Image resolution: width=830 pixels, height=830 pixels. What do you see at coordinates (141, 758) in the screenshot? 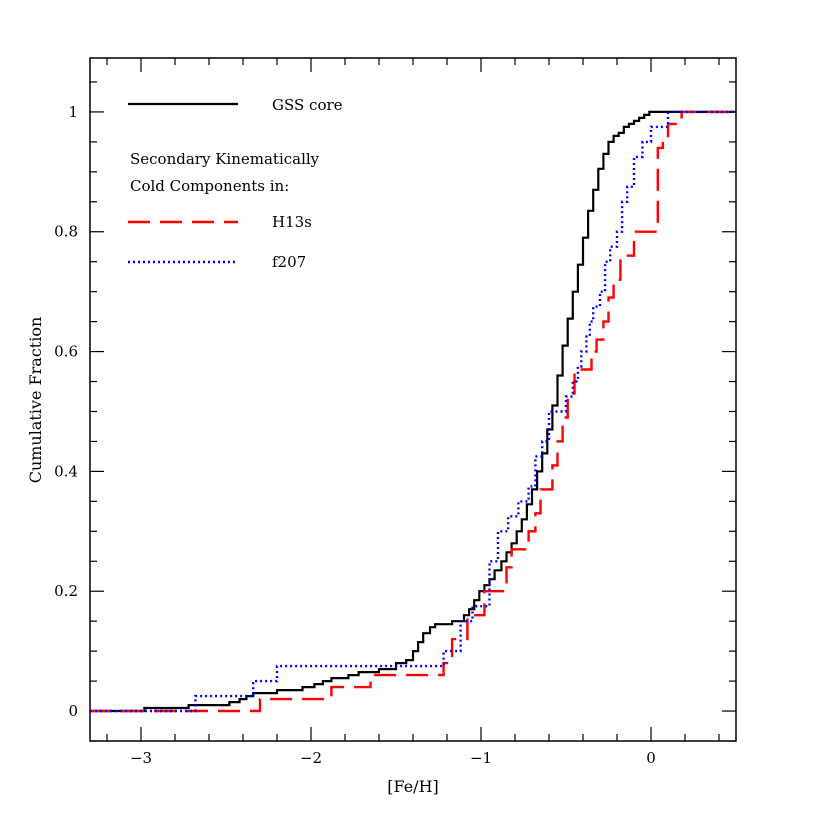
I see `x-tick-label: −3` at bounding box center [141, 758].